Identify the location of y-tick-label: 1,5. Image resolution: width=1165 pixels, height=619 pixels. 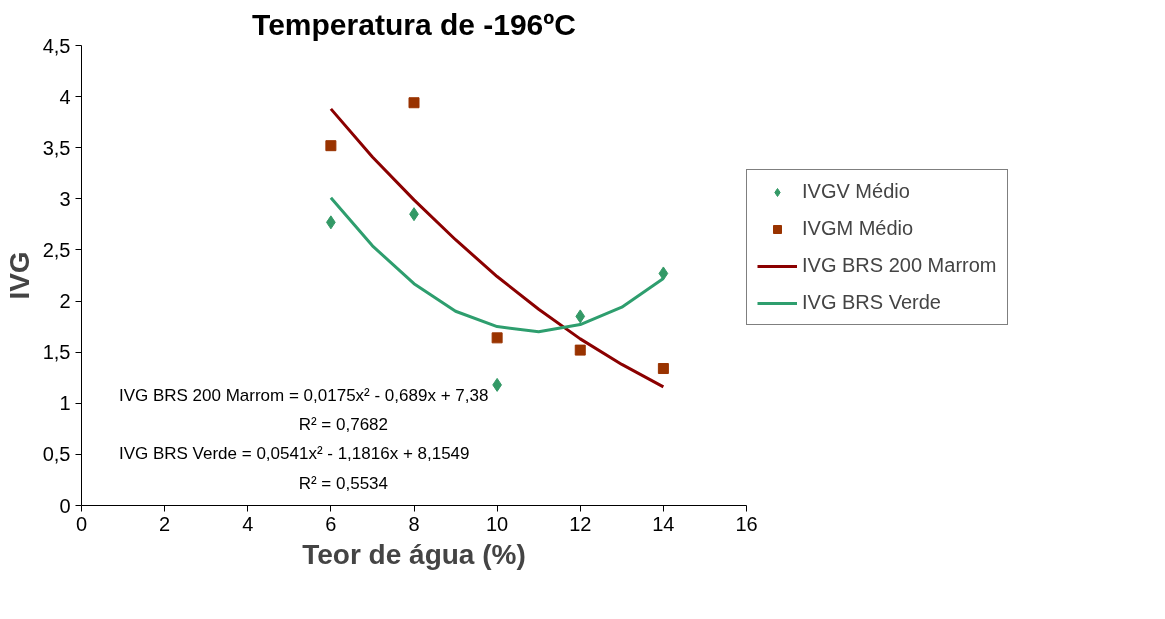
(56, 352).